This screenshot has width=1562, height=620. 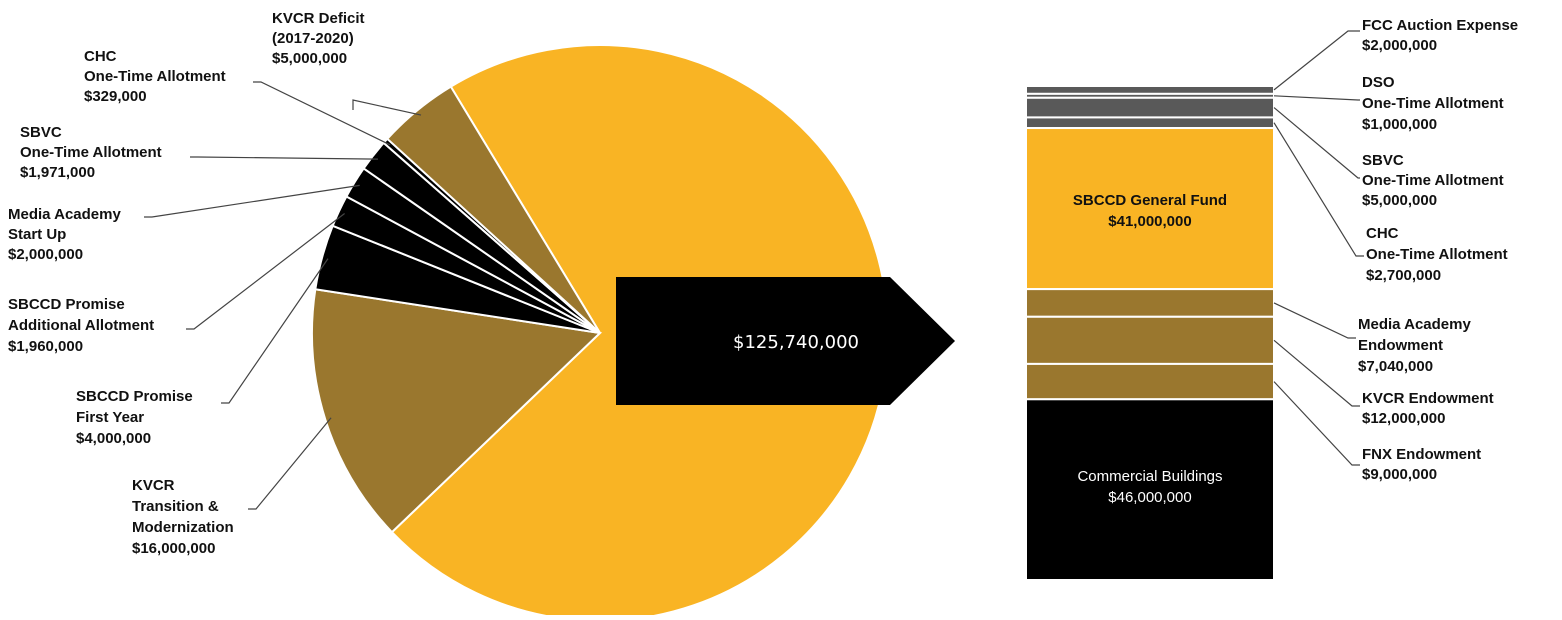 What do you see at coordinates (796, 342) in the screenshot?
I see `arrow-total-label: $125,740,000` at bounding box center [796, 342].